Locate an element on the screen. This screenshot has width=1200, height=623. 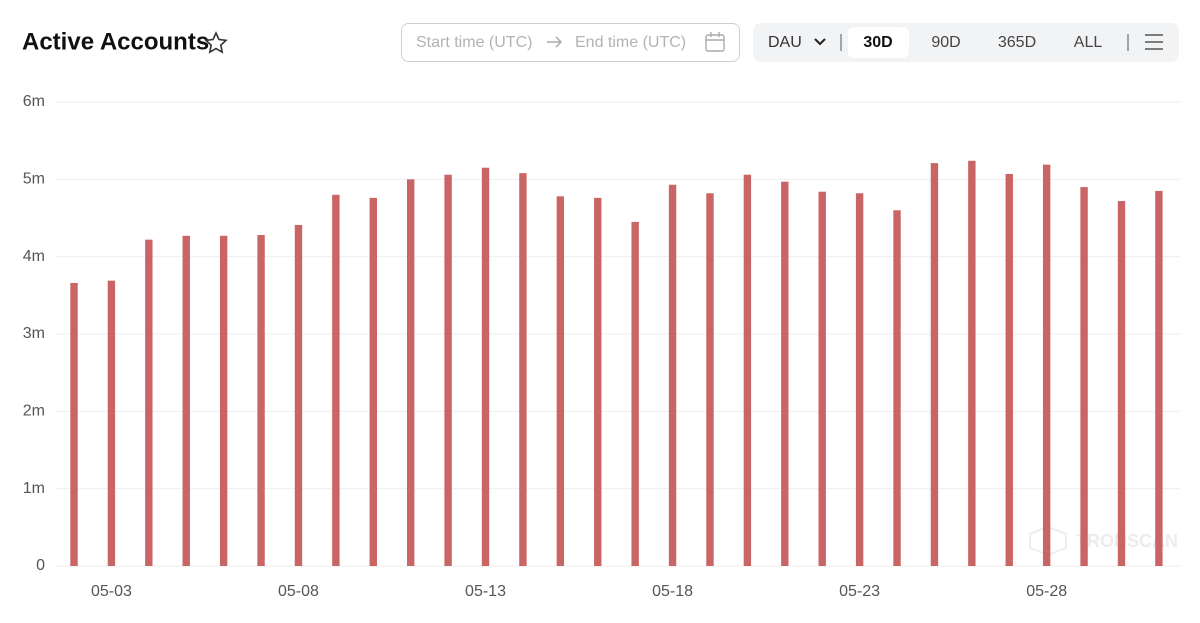
metric-select: DAU is located at coordinates (785, 42).